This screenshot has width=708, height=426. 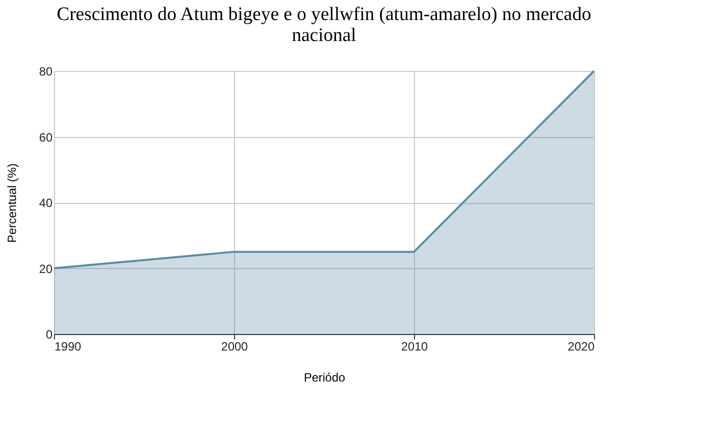 I want to click on x-tick-label: 2000, so click(x=234, y=347).